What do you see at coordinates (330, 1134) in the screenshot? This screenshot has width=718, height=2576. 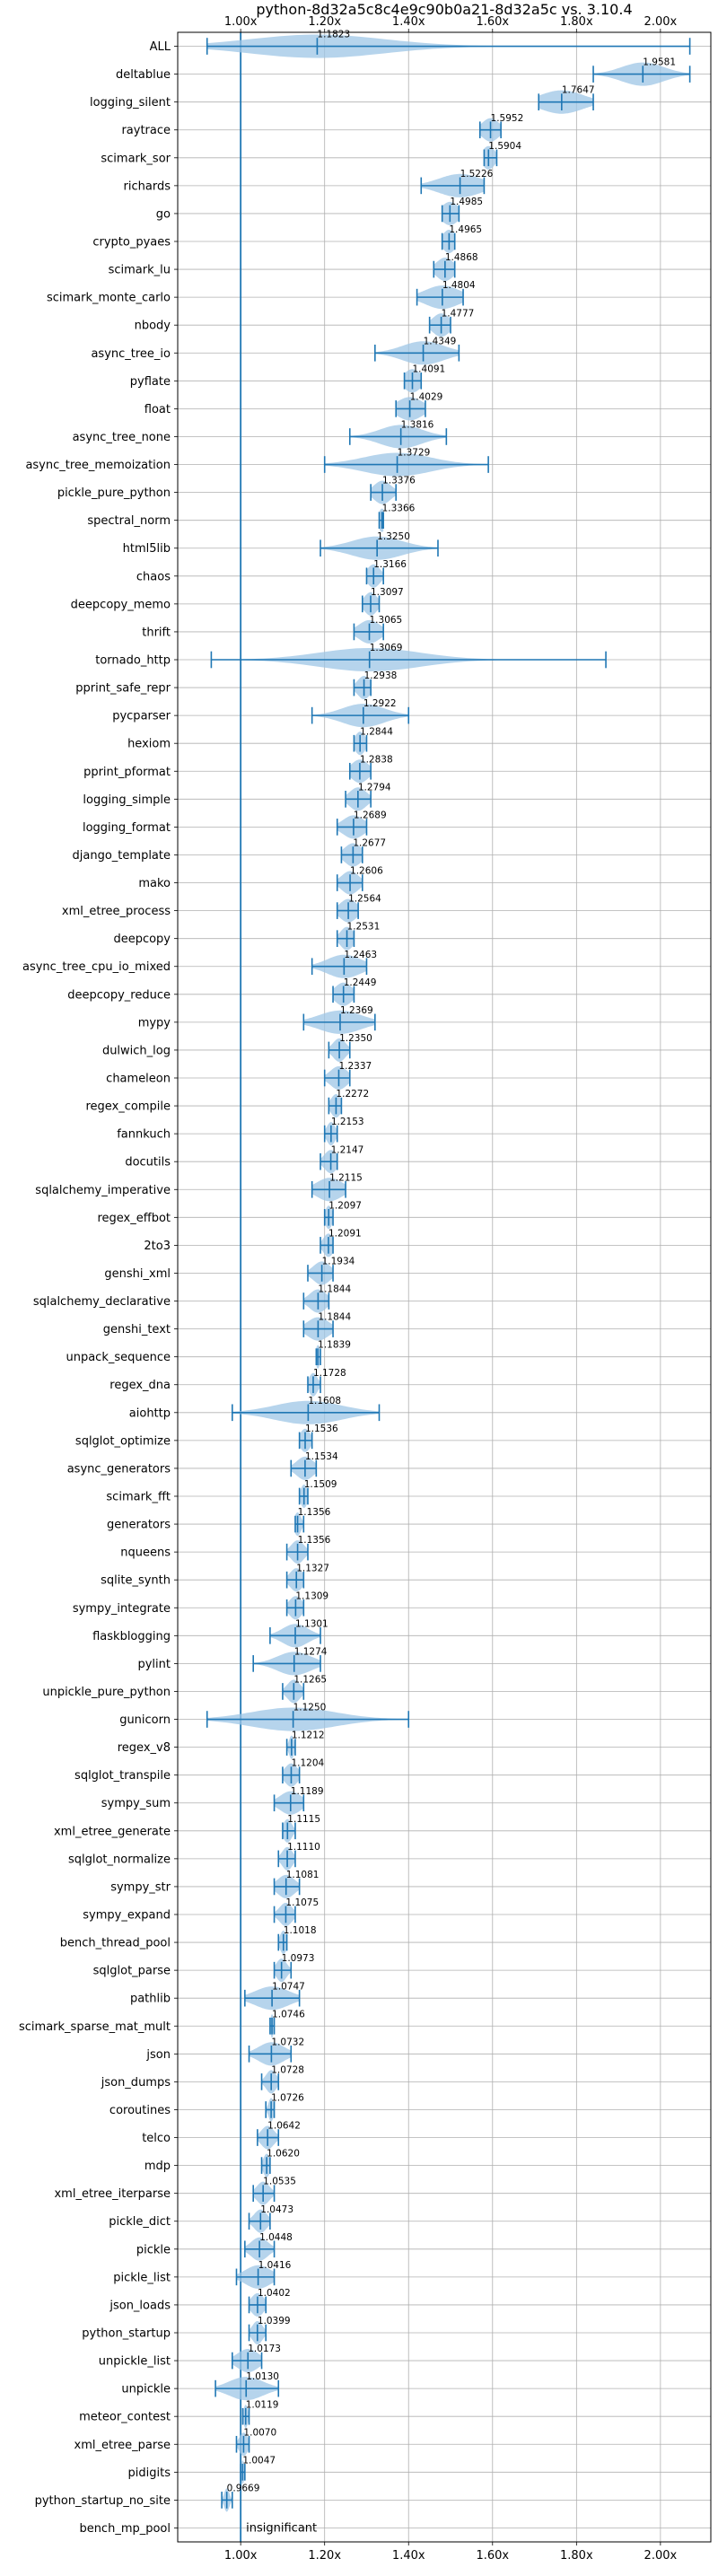 I see `violin-fannkuch` at bounding box center [330, 1134].